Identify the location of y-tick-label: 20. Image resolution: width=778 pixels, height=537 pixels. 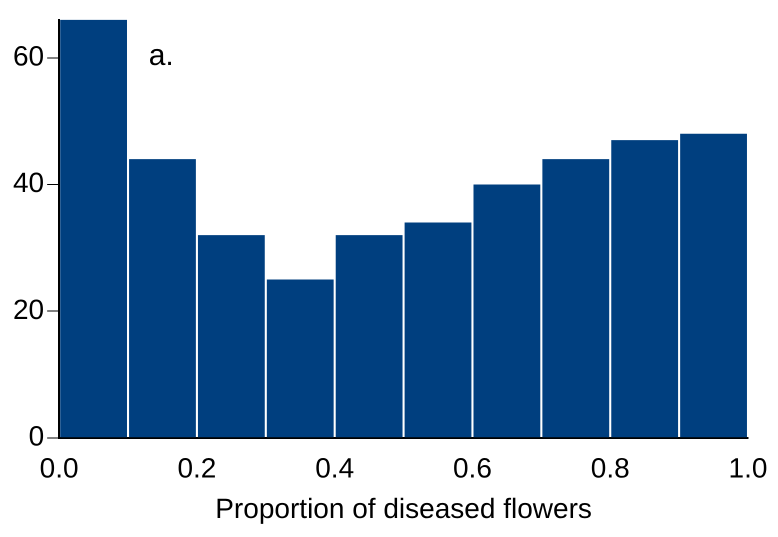
(28, 309).